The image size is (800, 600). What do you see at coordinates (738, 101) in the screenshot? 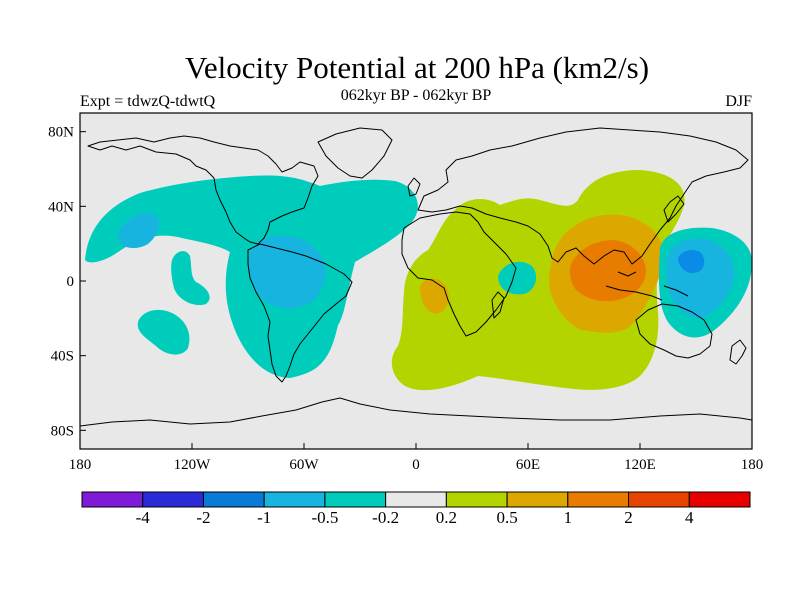
I see `season-label: DJF` at bounding box center [738, 101].